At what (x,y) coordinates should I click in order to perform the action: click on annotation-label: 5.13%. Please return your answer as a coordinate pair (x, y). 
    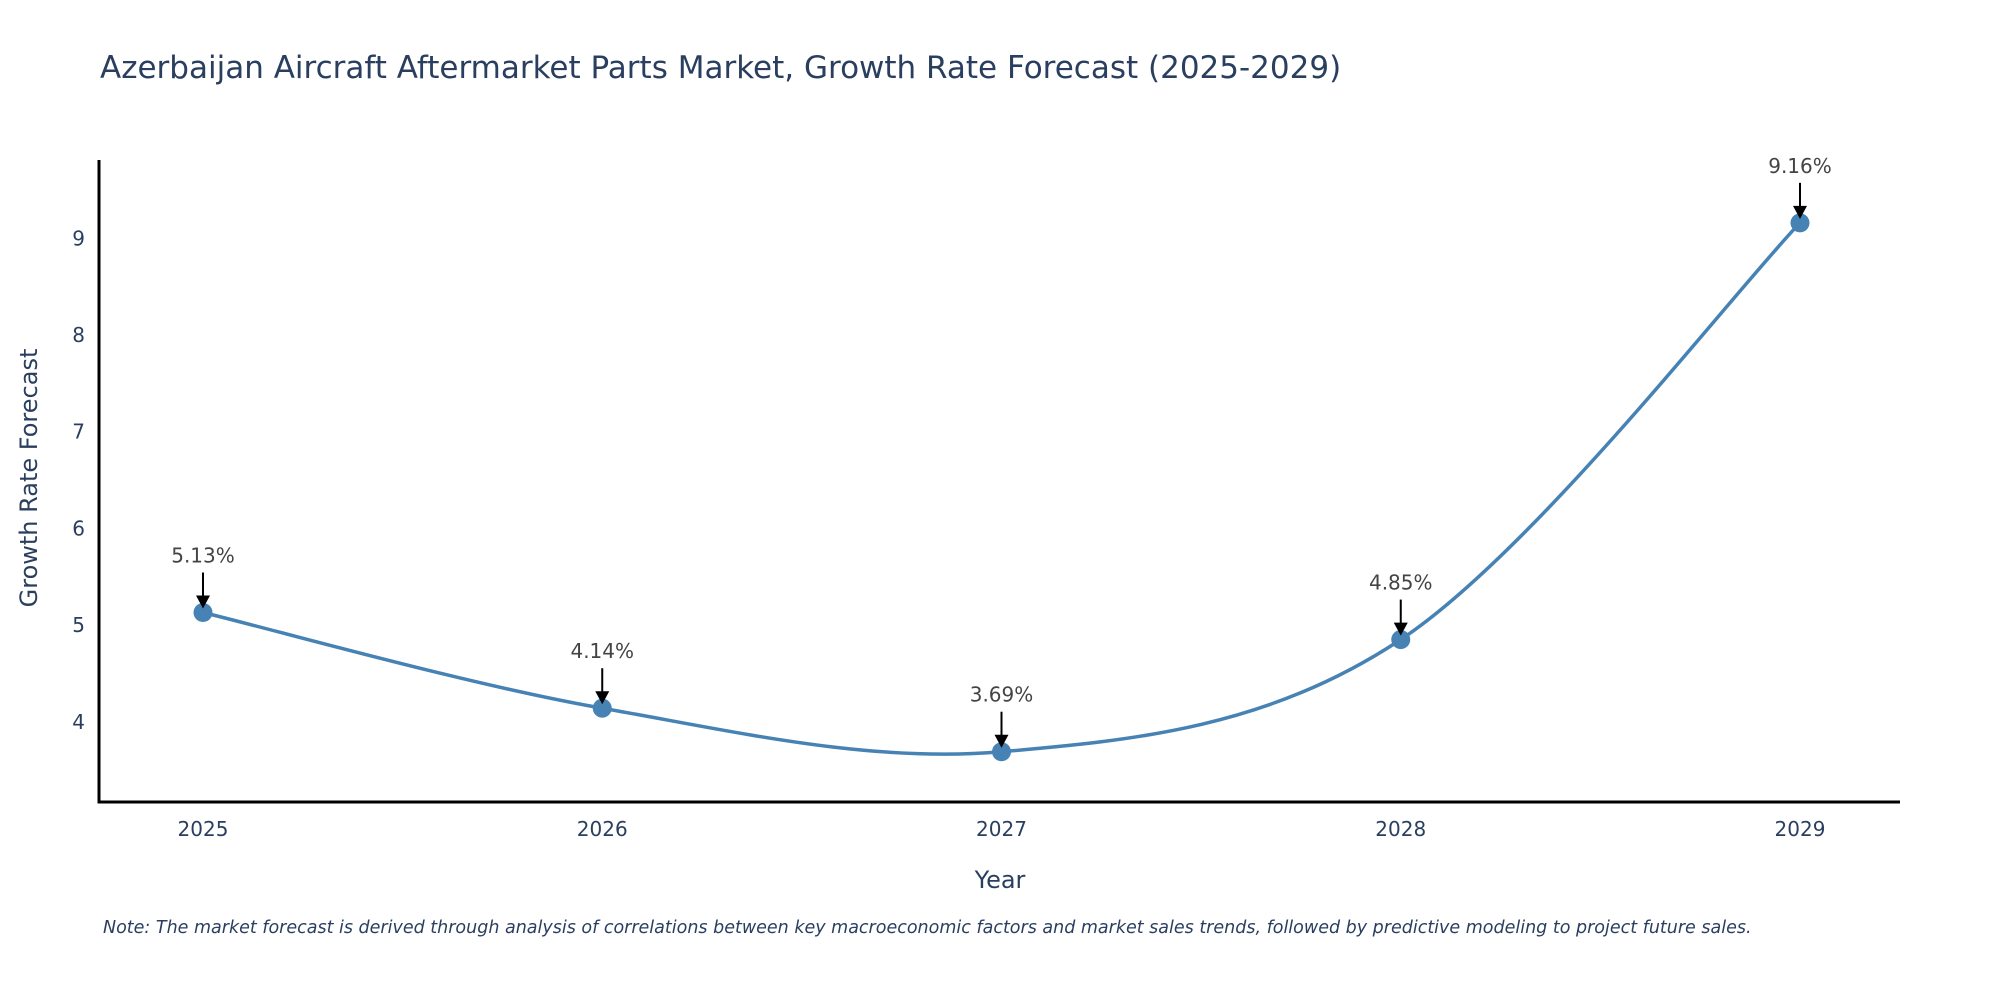
    Looking at the image, I should click on (203, 555).